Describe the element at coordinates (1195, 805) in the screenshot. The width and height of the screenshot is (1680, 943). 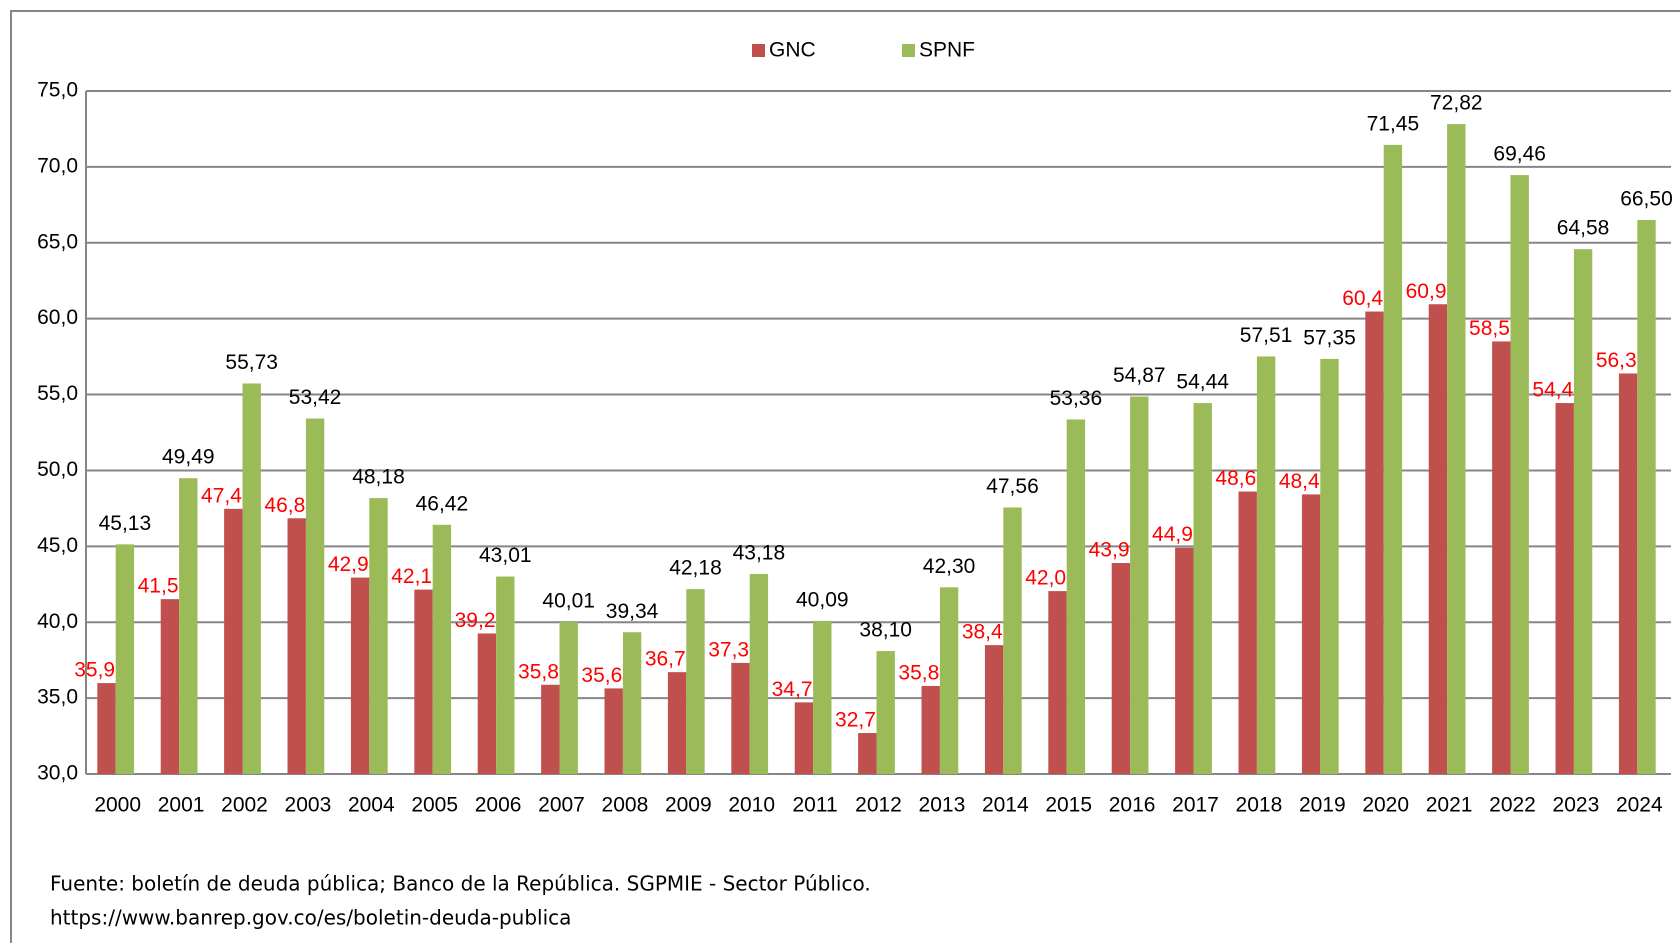
I see `x-tick-label: 2017` at that location.